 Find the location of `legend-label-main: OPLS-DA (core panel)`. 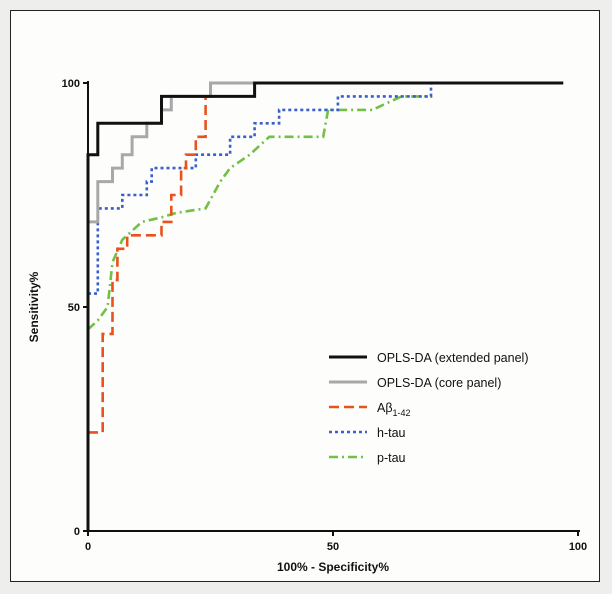

legend-label-main: OPLS-DA (core panel) is located at coordinates (439, 383).